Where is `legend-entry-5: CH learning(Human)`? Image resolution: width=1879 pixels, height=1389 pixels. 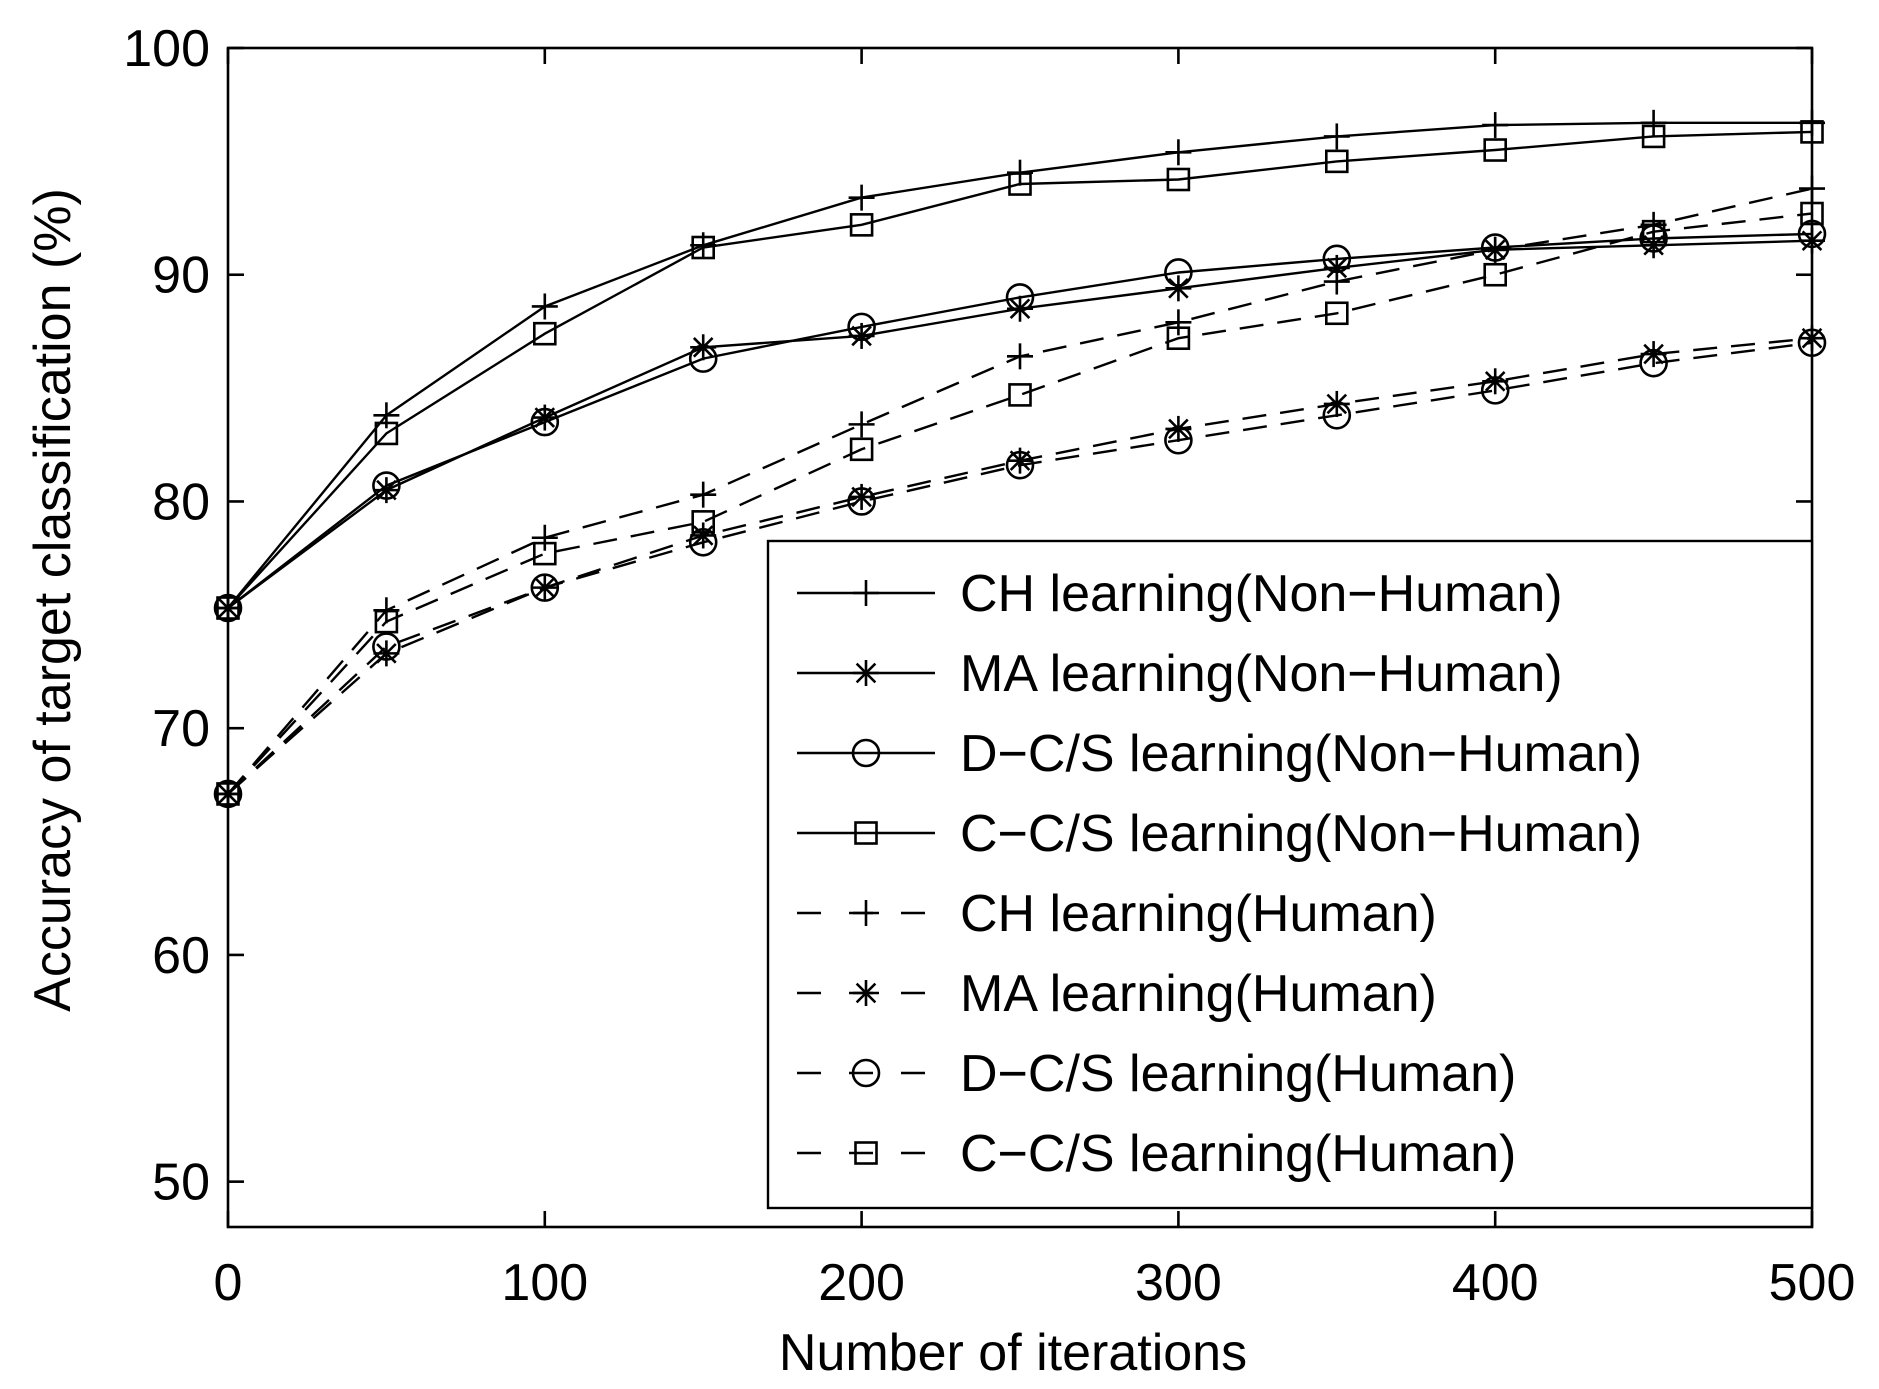 legend-entry-5: CH learning(Human) is located at coordinates (1117, 914).